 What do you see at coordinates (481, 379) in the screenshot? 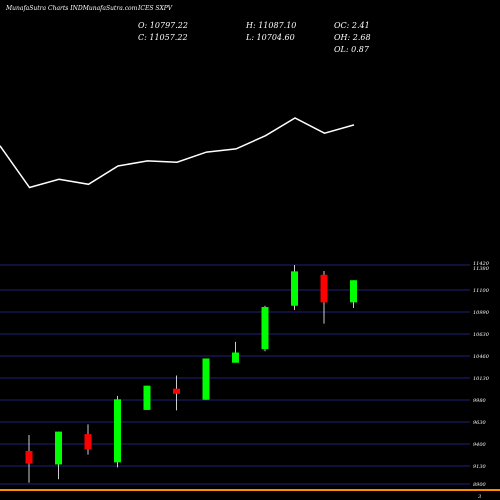
I see `price-tick-label: 10130` at bounding box center [481, 379].